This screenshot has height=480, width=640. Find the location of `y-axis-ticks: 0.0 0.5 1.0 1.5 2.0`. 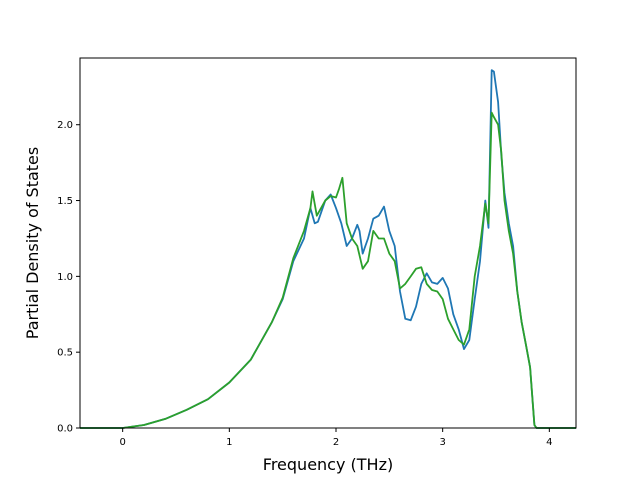

y-axis-ticks: 0.0 0.5 1.0 1.5 2.0 is located at coordinates (68, 277).